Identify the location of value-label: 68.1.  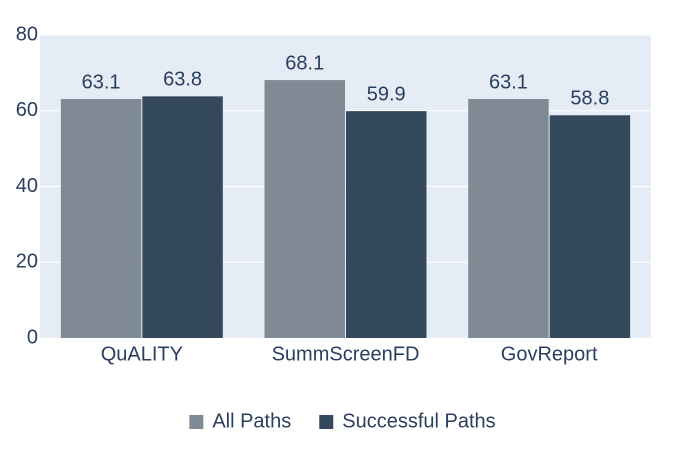
(304, 63).